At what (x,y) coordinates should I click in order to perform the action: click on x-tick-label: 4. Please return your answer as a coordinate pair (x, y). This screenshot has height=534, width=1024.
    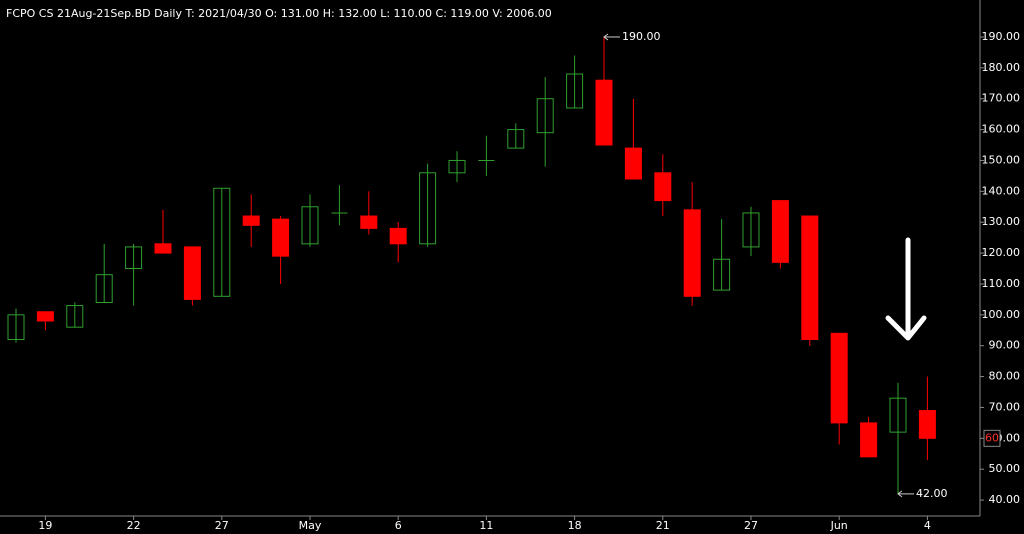
    Looking at the image, I should click on (927, 525).